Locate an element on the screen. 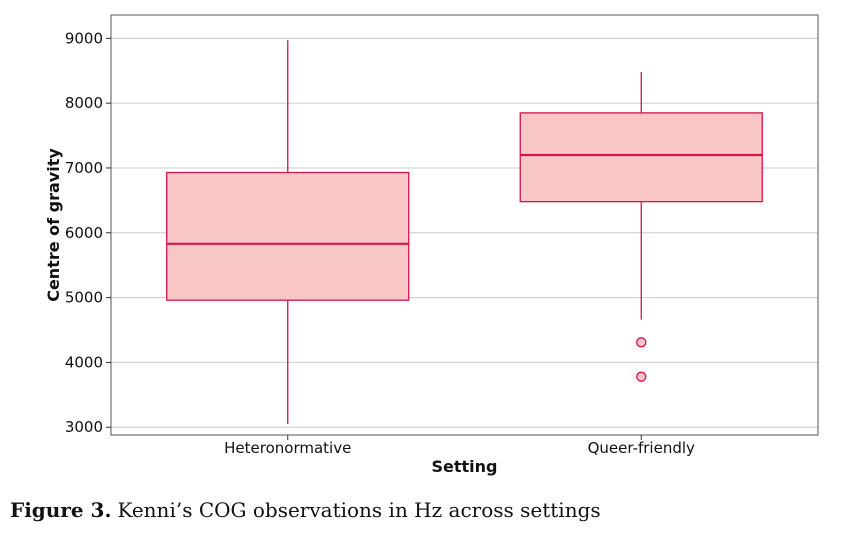 This screenshot has height=546, width=850. y-axis-ticks: 3000 4000 5000 6000 7000 8000 9000 is located at coordinates (88, 232).